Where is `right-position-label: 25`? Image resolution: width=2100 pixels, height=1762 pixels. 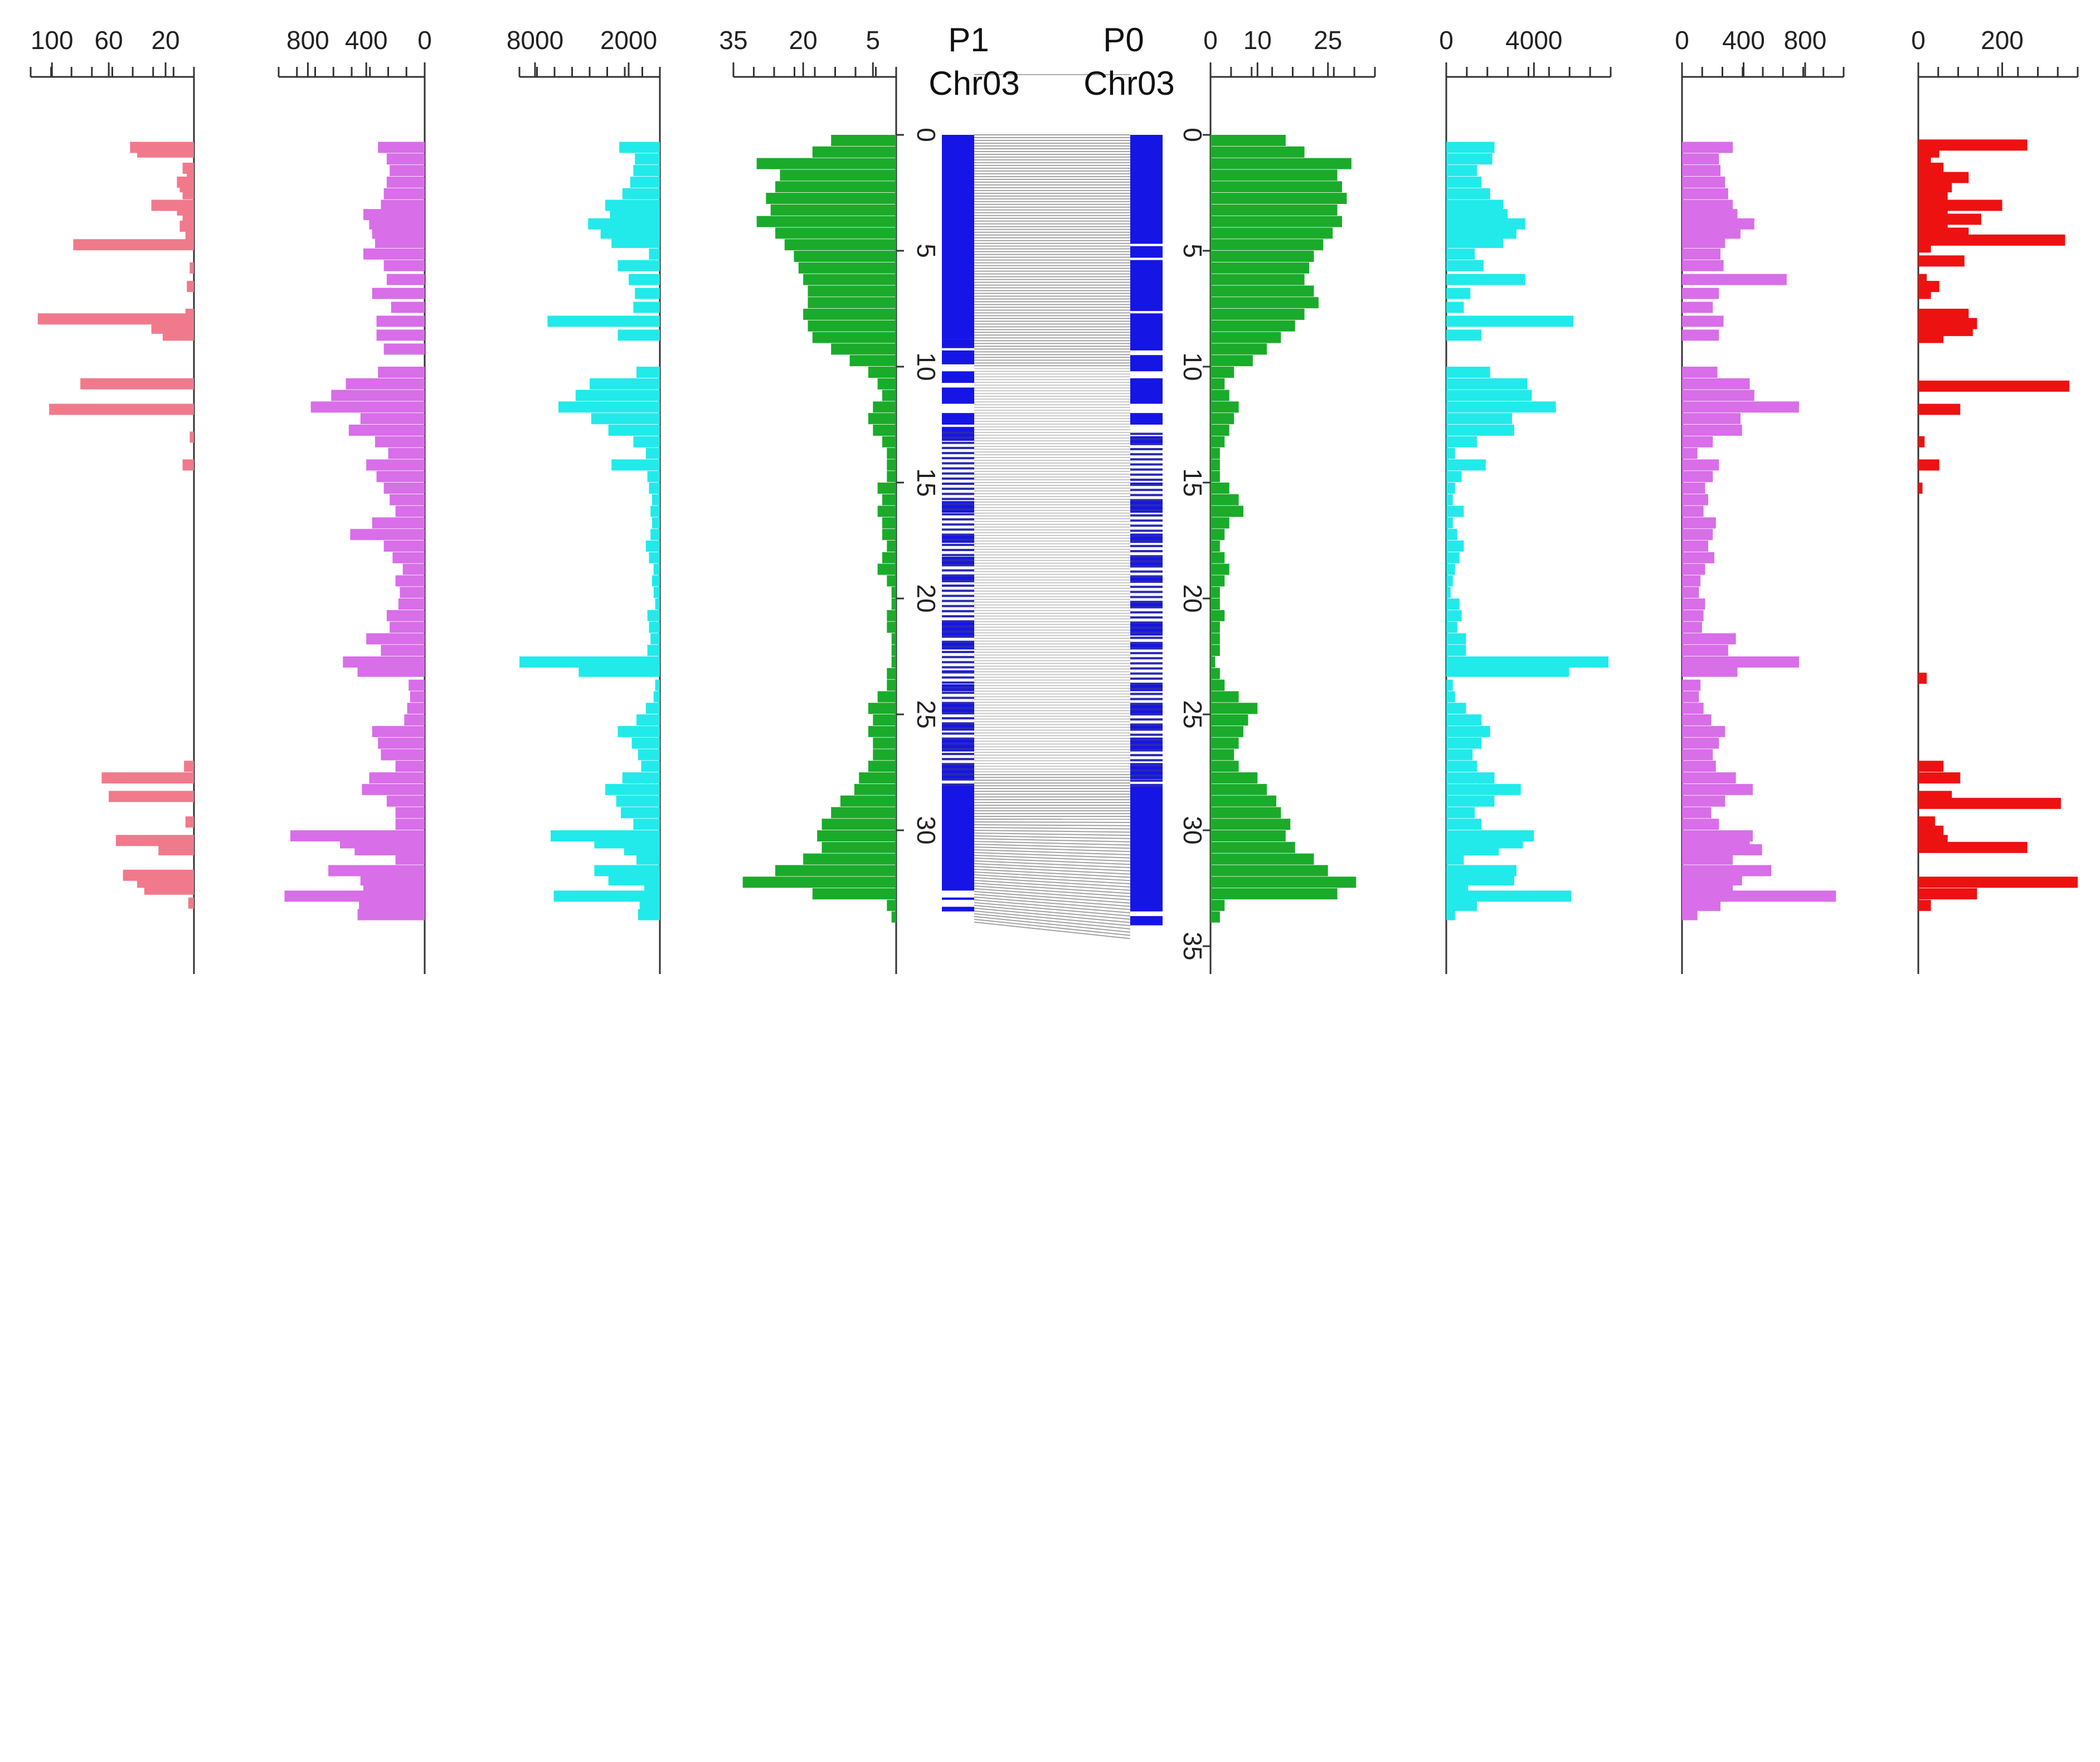
right-position-label: 25 is located at coordinates (1192, 714).